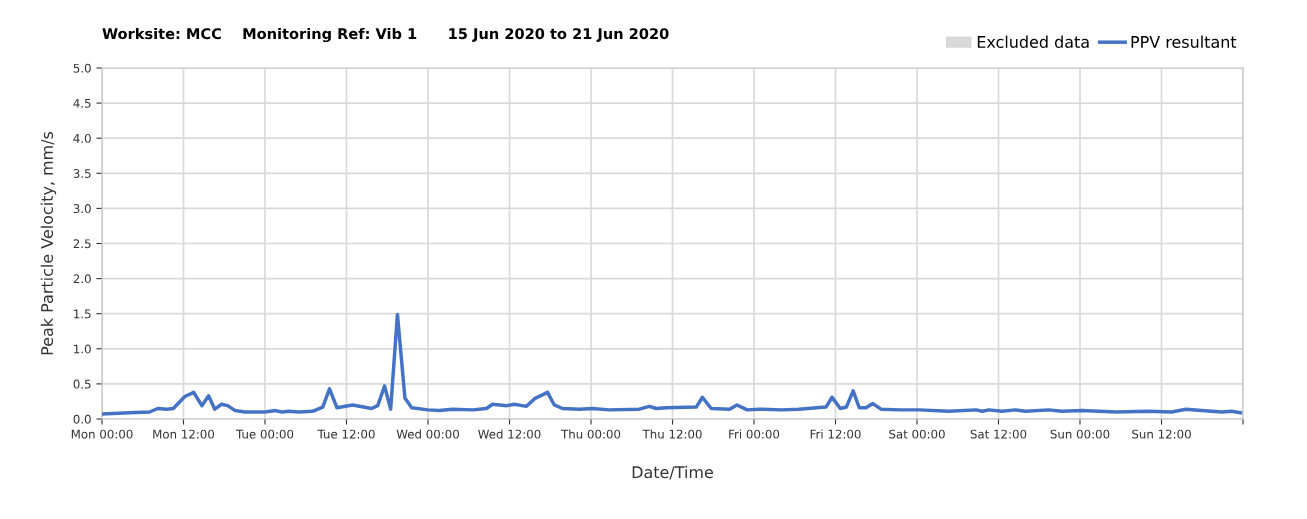  Describe the element at coordinates (917, 434) in the screenshot. I see `x-tick-label: Sat 00:00` at that location.